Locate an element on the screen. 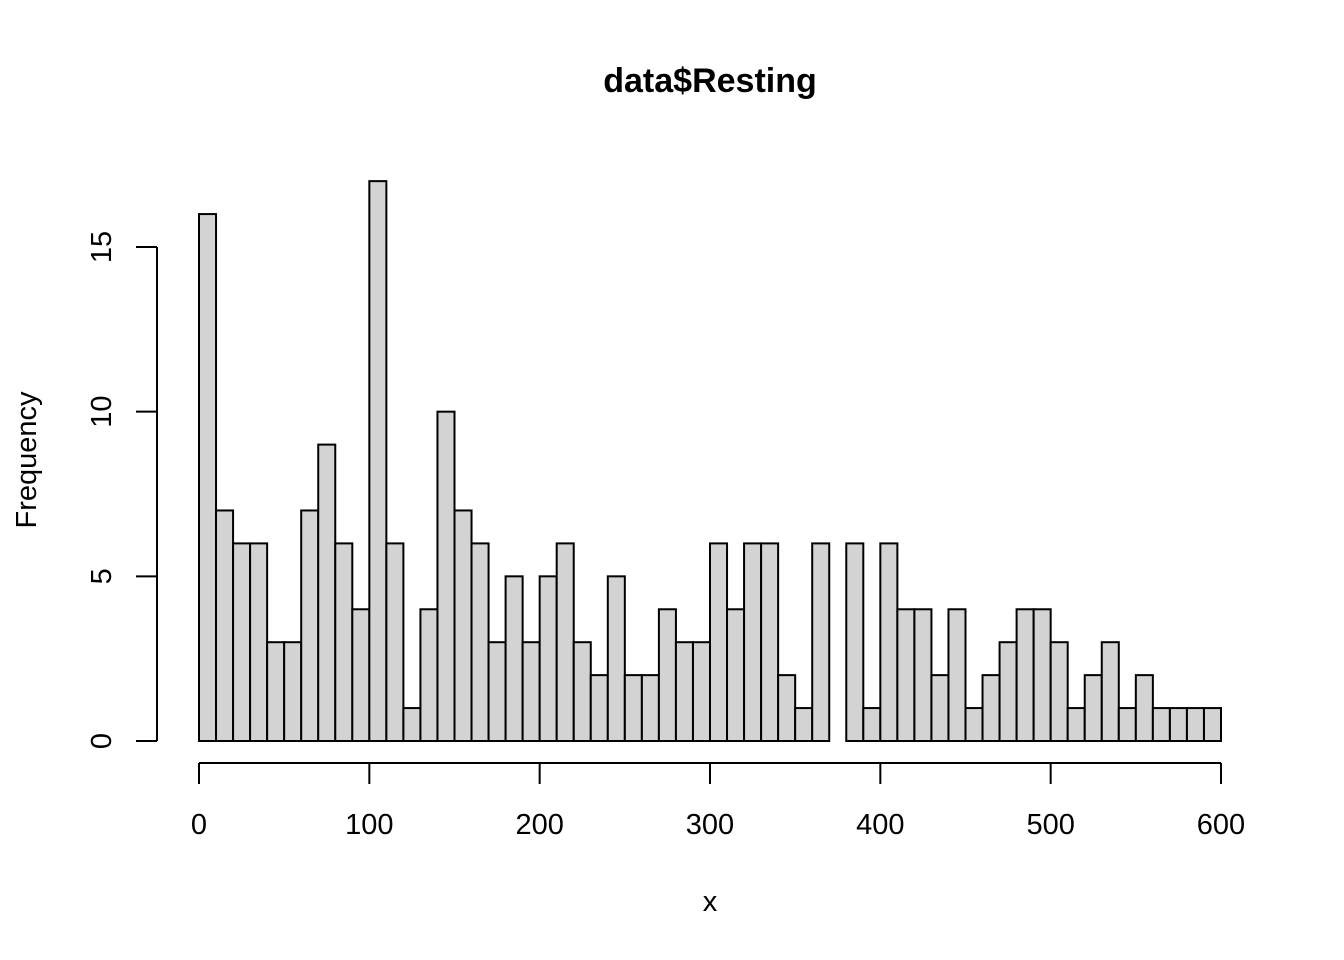 The height and width of the screenshot is (960, 1344). x-tick-label: 0 is located at coordinates (199, 825).